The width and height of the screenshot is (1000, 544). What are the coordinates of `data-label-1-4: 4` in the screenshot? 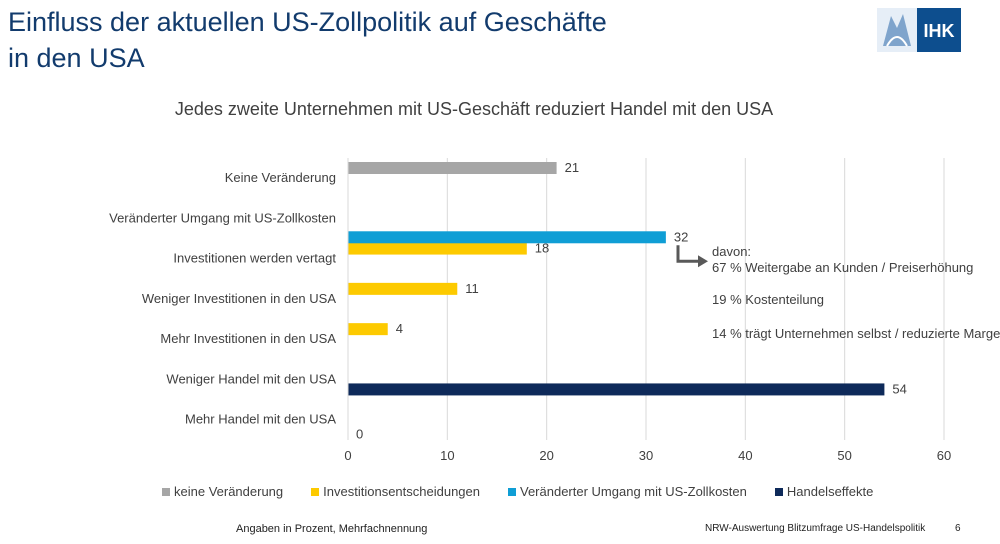 It's located at (399, 328).